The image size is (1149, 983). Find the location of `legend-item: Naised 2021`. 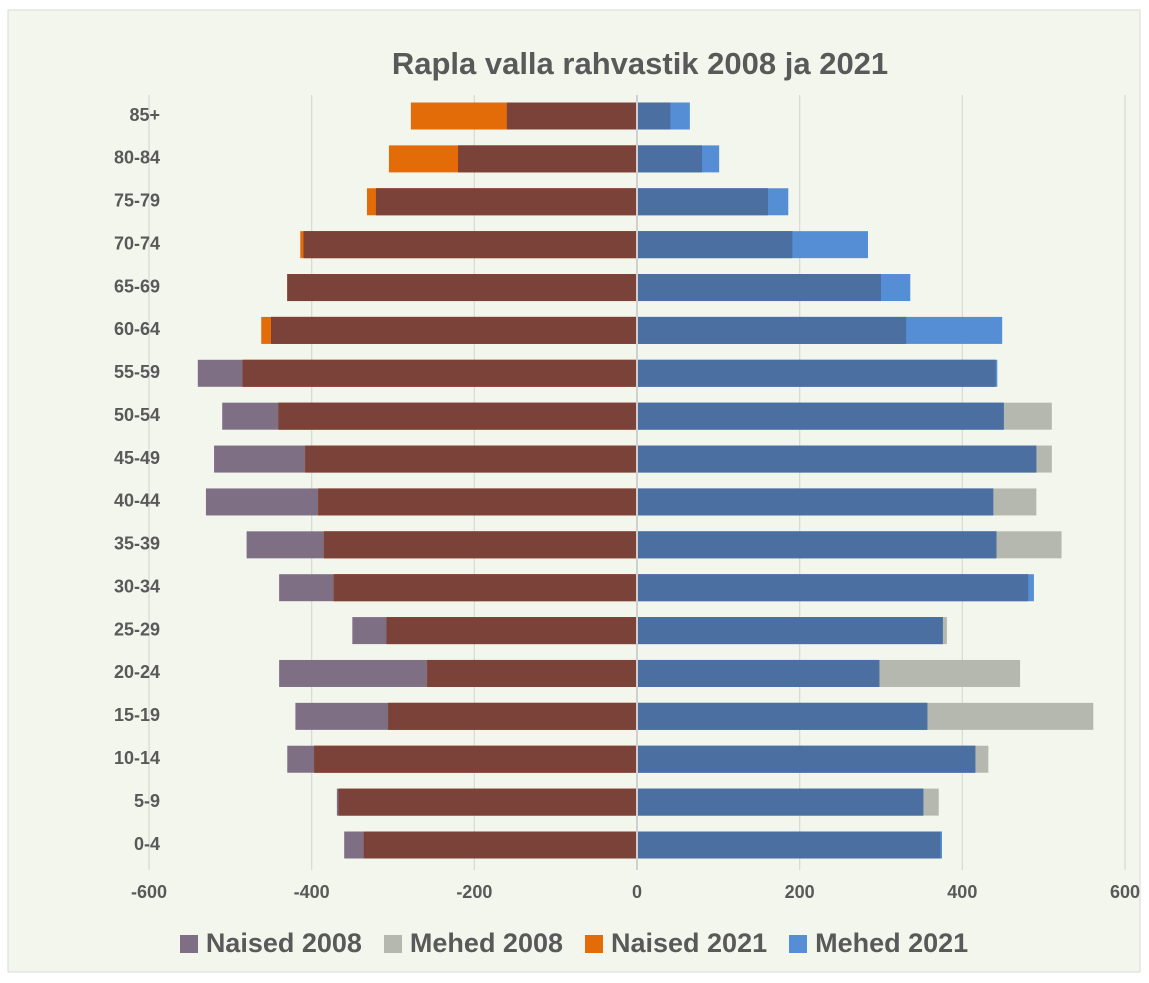

legend-item: Naised 2021 is located at coordinates (676, 943).